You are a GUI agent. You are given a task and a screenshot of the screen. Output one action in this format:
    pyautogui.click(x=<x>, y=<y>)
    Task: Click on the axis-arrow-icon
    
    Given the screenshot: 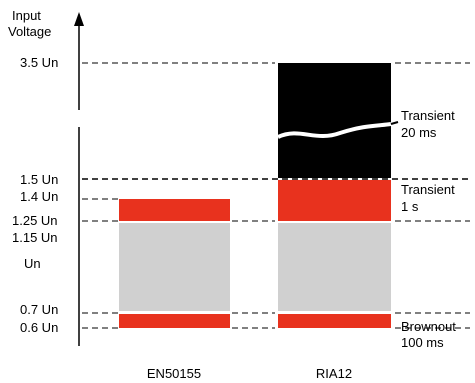 What is the action you would take?
    pyautogui.click(x=79, y=19)
    